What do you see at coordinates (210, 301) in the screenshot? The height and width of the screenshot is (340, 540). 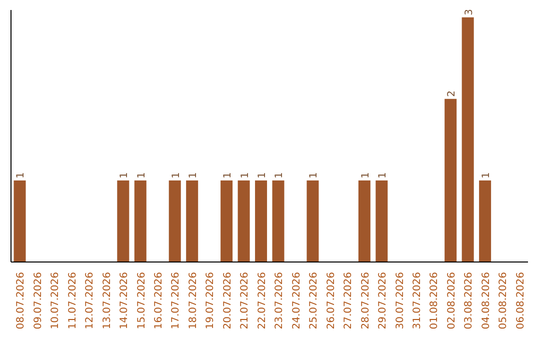 I see `x-tick-label: 19.07.2026` at bounding box center [210, 301].